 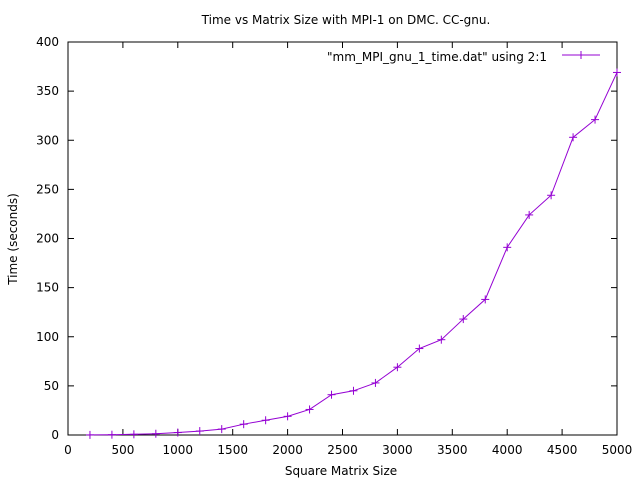 What do you see at coordinates (47, 91) in the screenshot?
I see `y-tick-label: 350` at bounding box center [47, 91].